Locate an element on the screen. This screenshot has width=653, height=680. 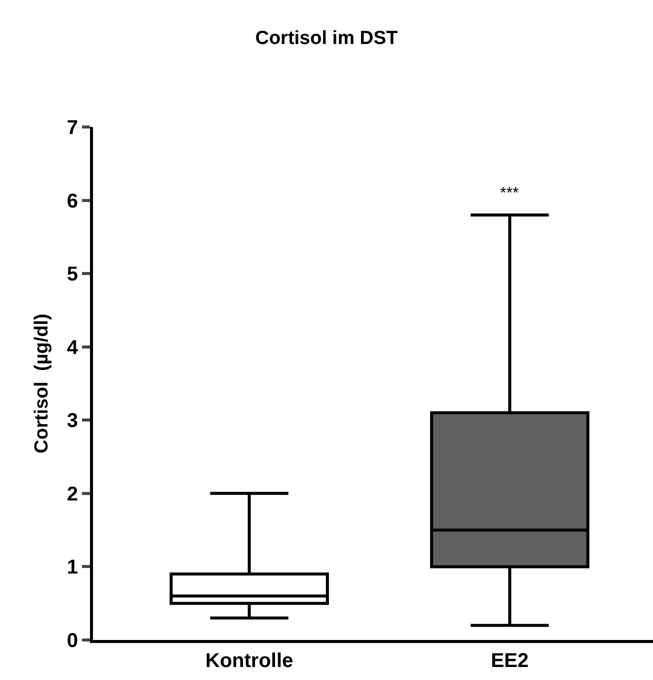
chart-title: Cortisol im DST is located at coordinates (326, 38).